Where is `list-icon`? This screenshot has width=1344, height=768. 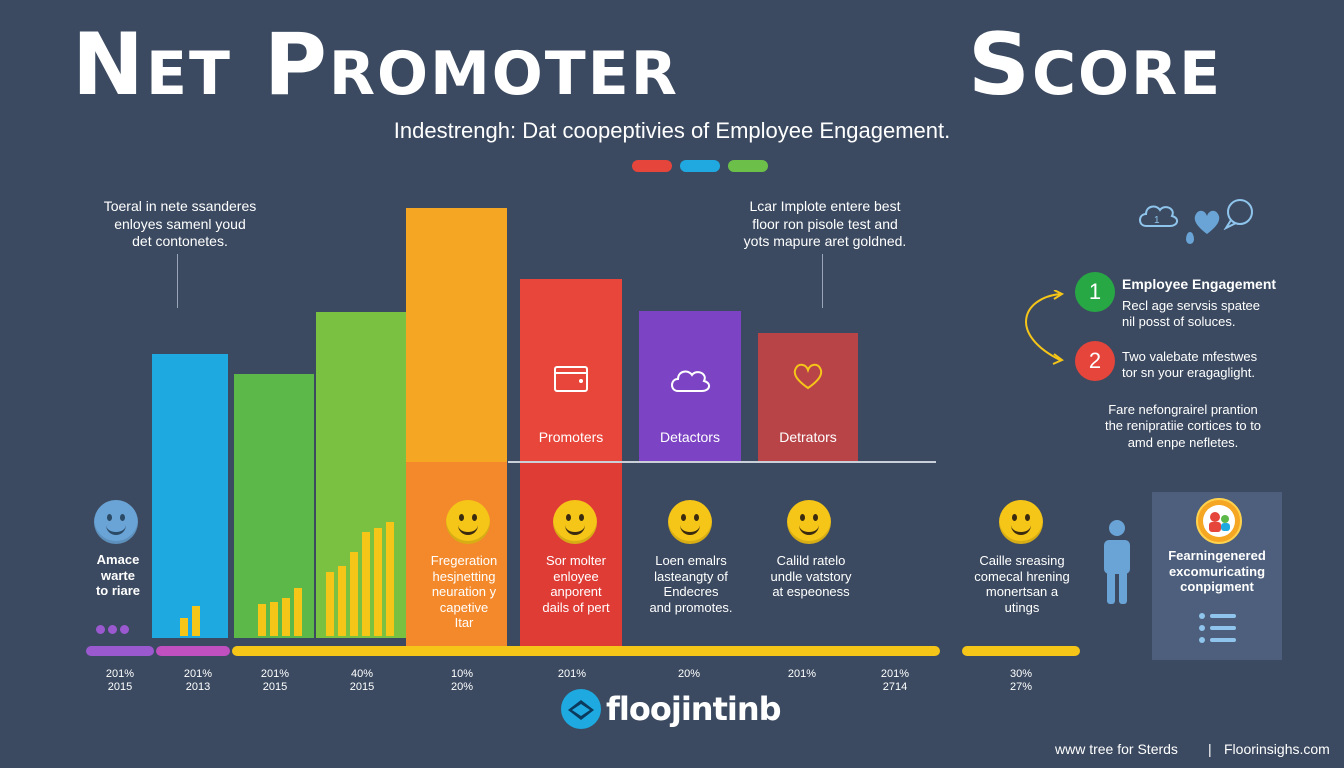
list-icon is located at coordinates (1218, 630).